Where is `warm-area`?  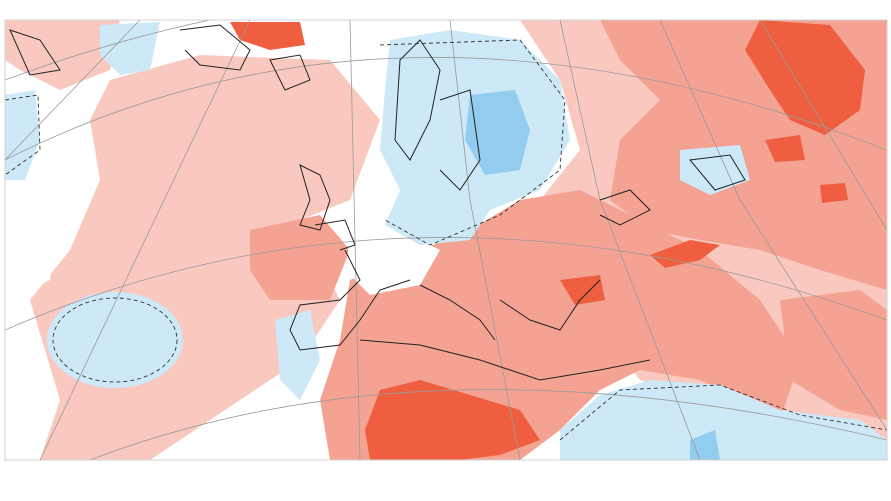 warm-area is located at coordinates (300, 257).